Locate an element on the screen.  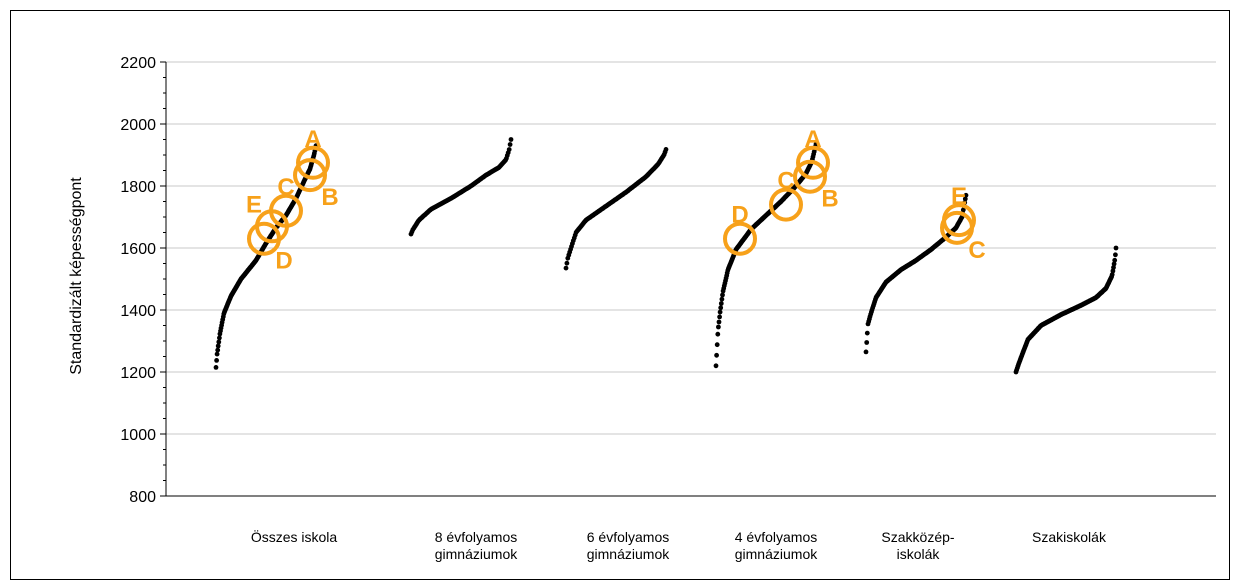
y-tick-label: 1600 is located at coordinates (138, 249).